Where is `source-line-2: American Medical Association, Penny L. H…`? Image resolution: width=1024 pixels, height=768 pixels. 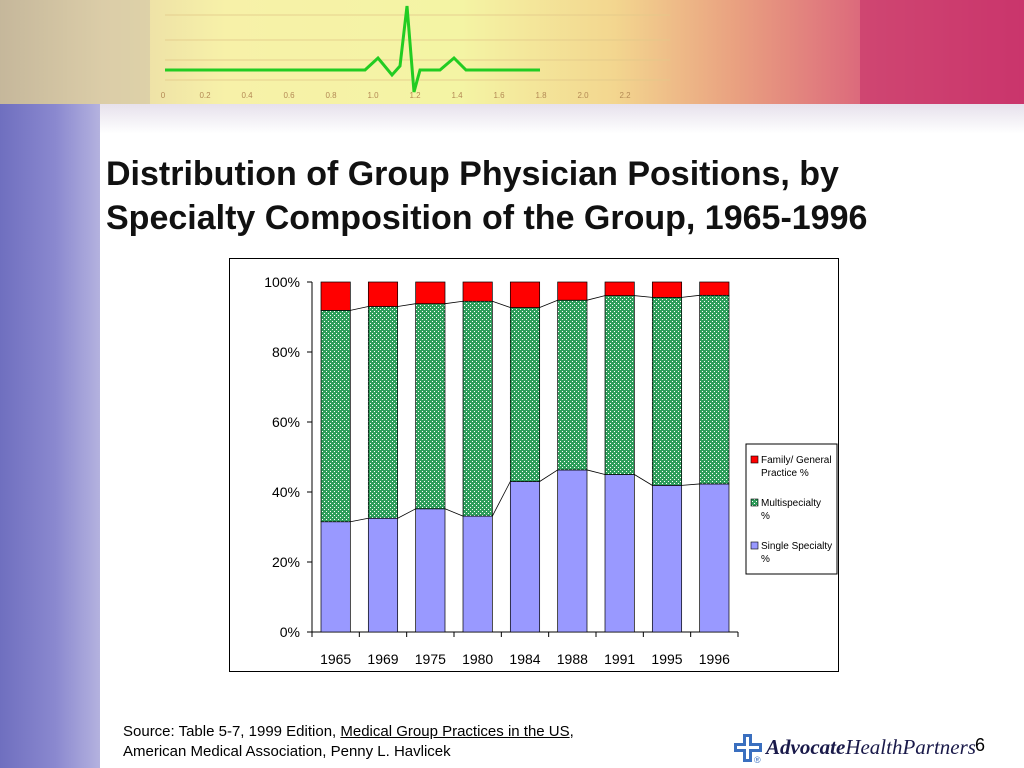
source-line-2: American Medical Association, Penny L. H… is located at coordinates (287, 751).